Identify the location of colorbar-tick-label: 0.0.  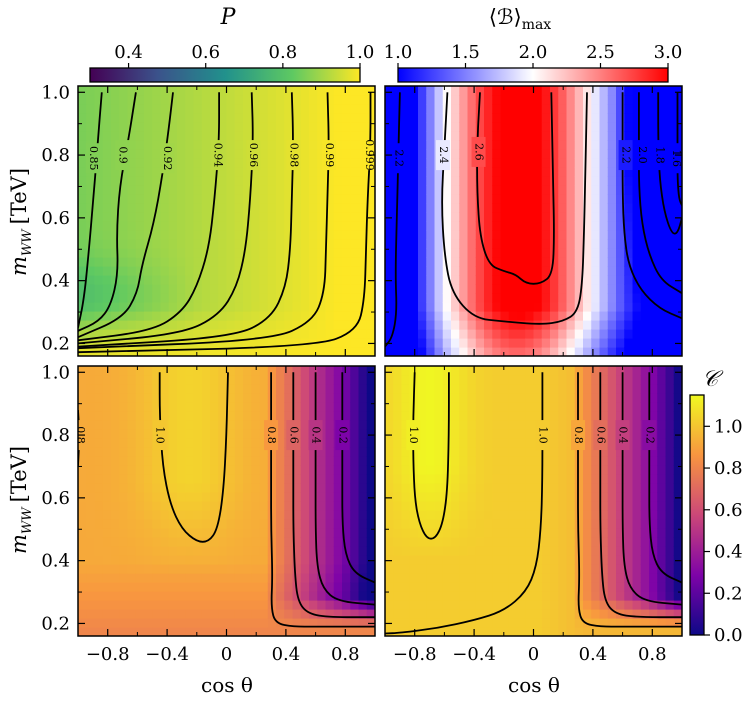
(728, 635).